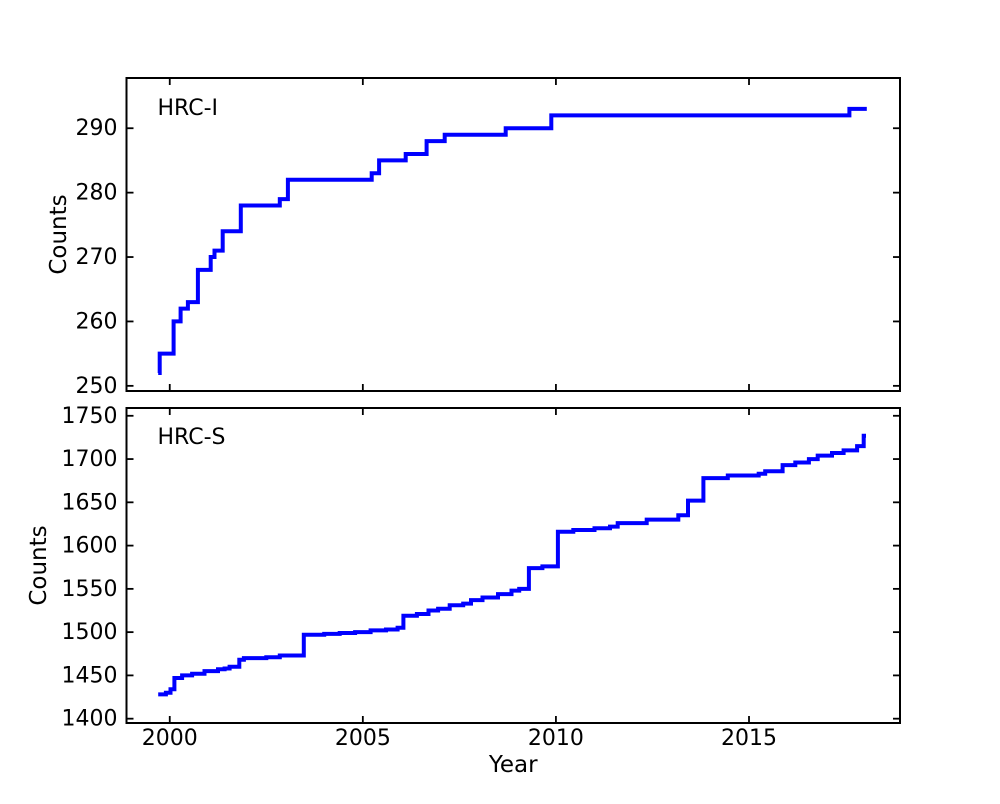  I want to click on y-tick-label: 1500, so click(90, 632).